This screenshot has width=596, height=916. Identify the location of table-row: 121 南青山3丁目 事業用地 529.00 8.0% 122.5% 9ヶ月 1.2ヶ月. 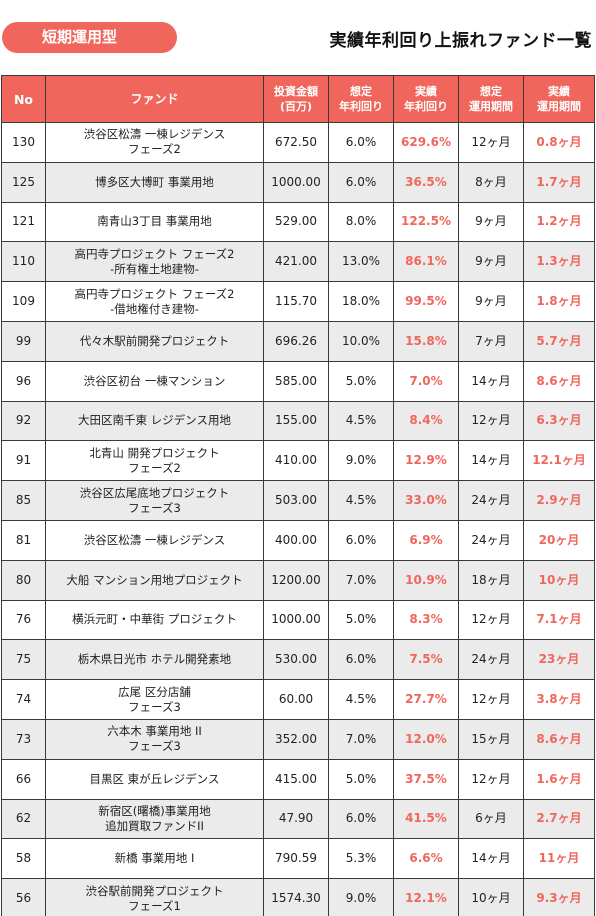
(298, 222).